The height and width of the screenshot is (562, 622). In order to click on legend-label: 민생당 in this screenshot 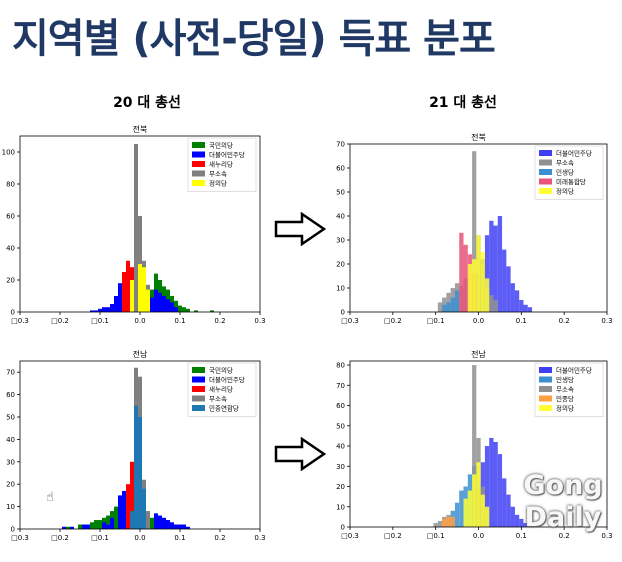, I will do `click(565, 172)`.